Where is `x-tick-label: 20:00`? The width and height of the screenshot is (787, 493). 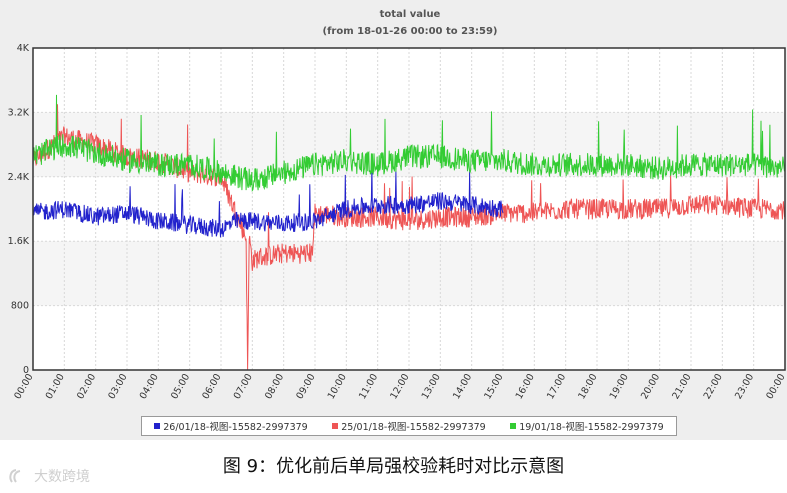 x-tick-label: 20:00 is located at coordinates (650, 386).